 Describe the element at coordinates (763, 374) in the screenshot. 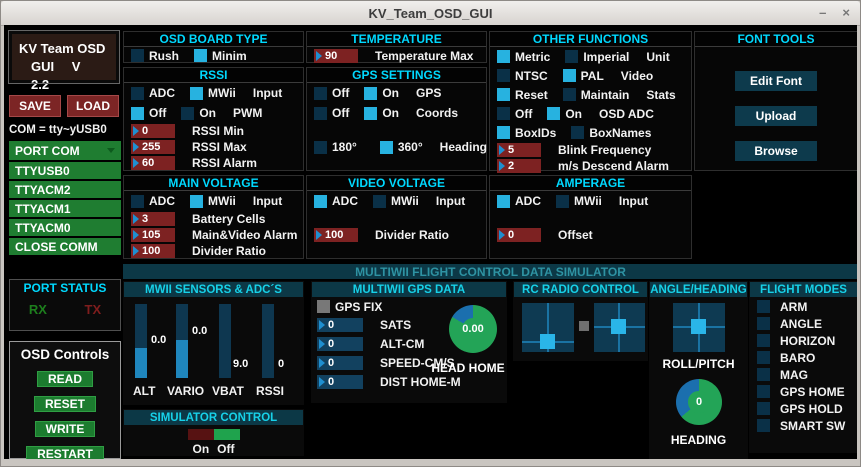

I see `mag-checkbox` at that location.